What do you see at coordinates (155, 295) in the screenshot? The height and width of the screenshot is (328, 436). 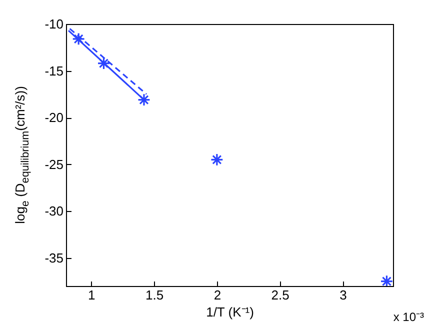 I see `x-tick-label: 1.5` at bounding box center [155, 295].